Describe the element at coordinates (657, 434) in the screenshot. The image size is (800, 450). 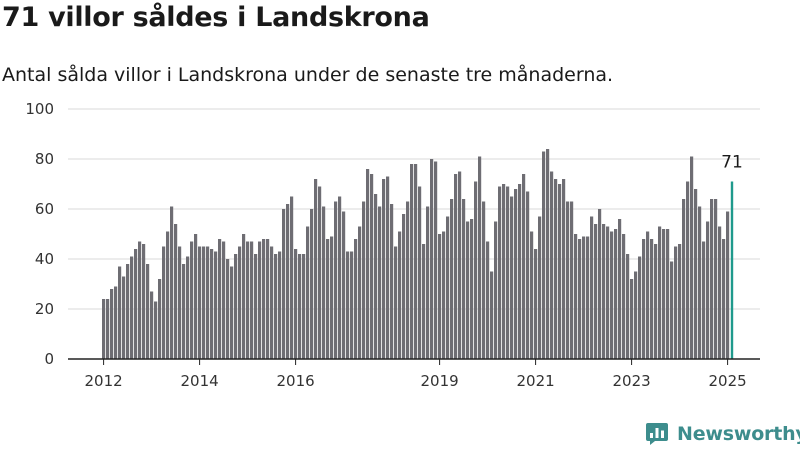
I see `newsworthy-logo-icon` at that location.